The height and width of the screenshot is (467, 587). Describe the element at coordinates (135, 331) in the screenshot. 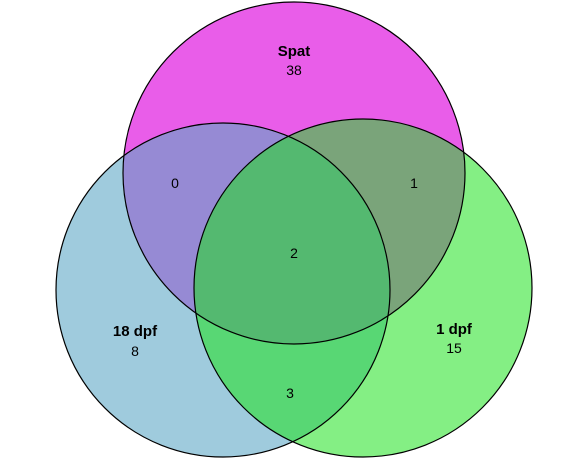

I see `set-label-18-dpf: 18 dpf` at that location.